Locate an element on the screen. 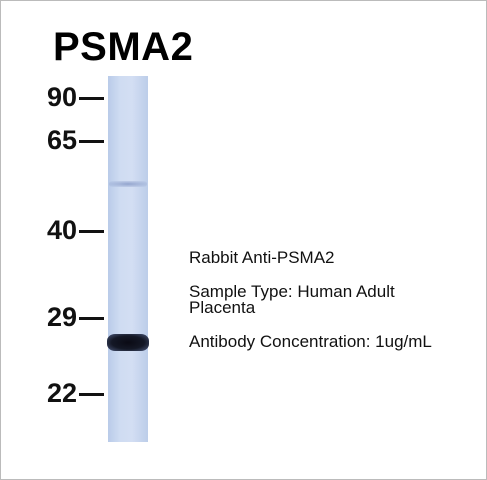  sample-type-line: Sample Type: Human Adult is located at coordinates (292, 291).